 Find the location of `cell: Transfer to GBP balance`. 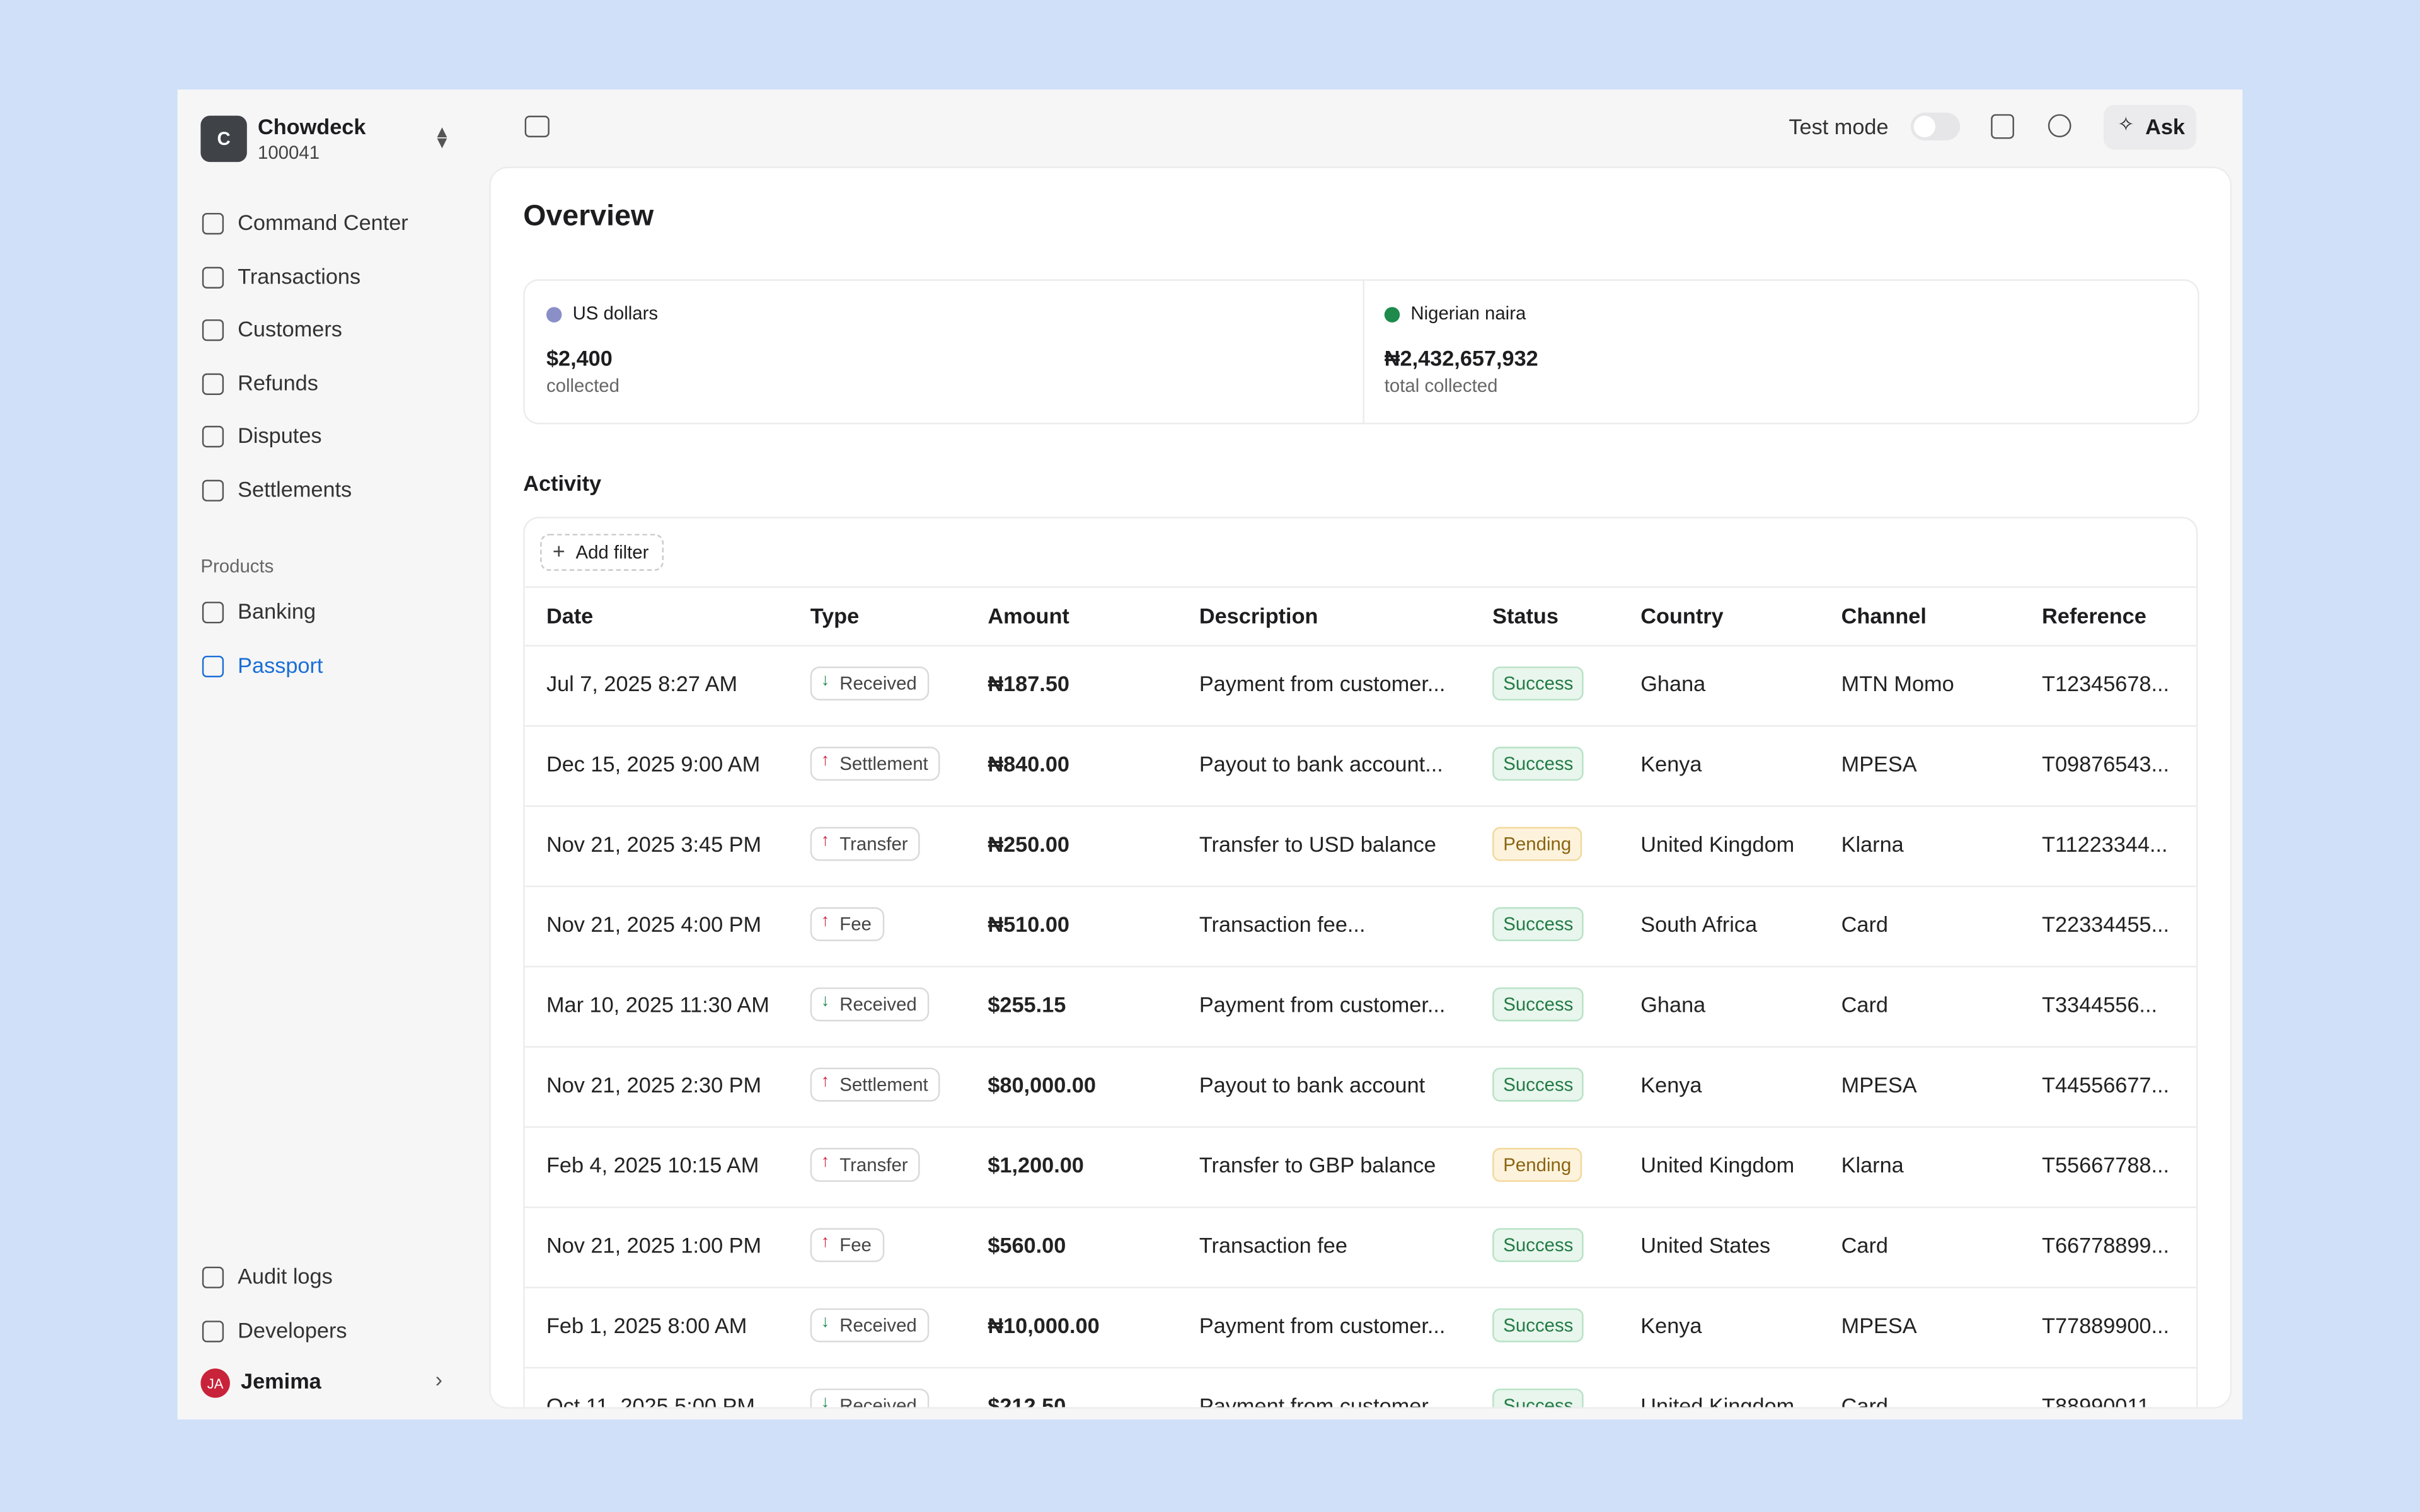

cell: Transfer to GBP balance is located at coordinates (1318, 1164).